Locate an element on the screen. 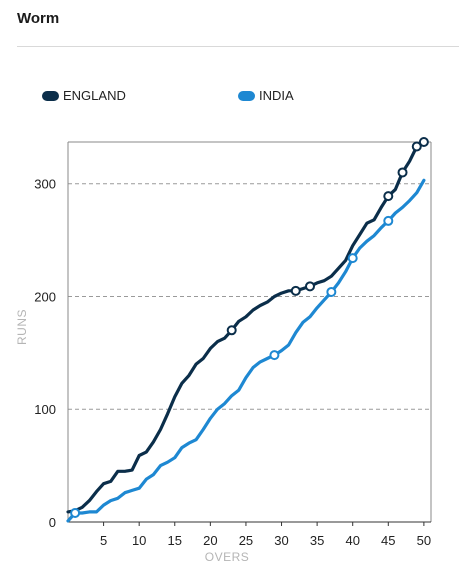 The height and width of the screenshot is (577, 474). legend-label-india: INDIA is located at coordinates (276, 95).